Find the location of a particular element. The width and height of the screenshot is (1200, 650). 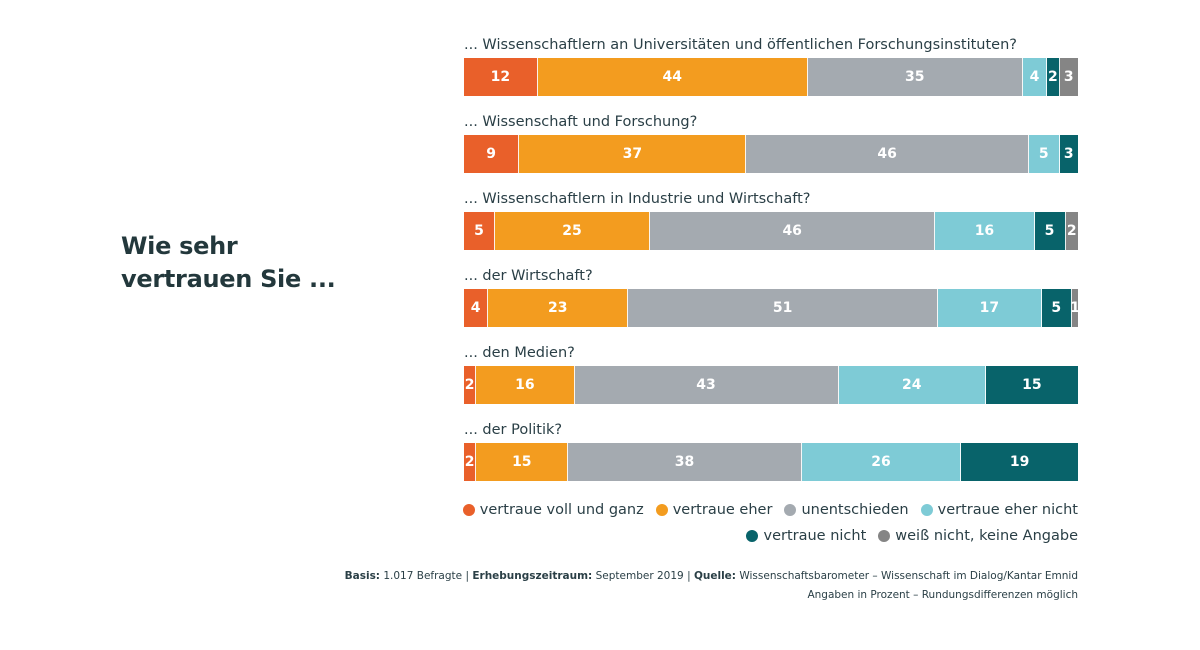

bar-segment: 38 is located at coordinates (685, 462).